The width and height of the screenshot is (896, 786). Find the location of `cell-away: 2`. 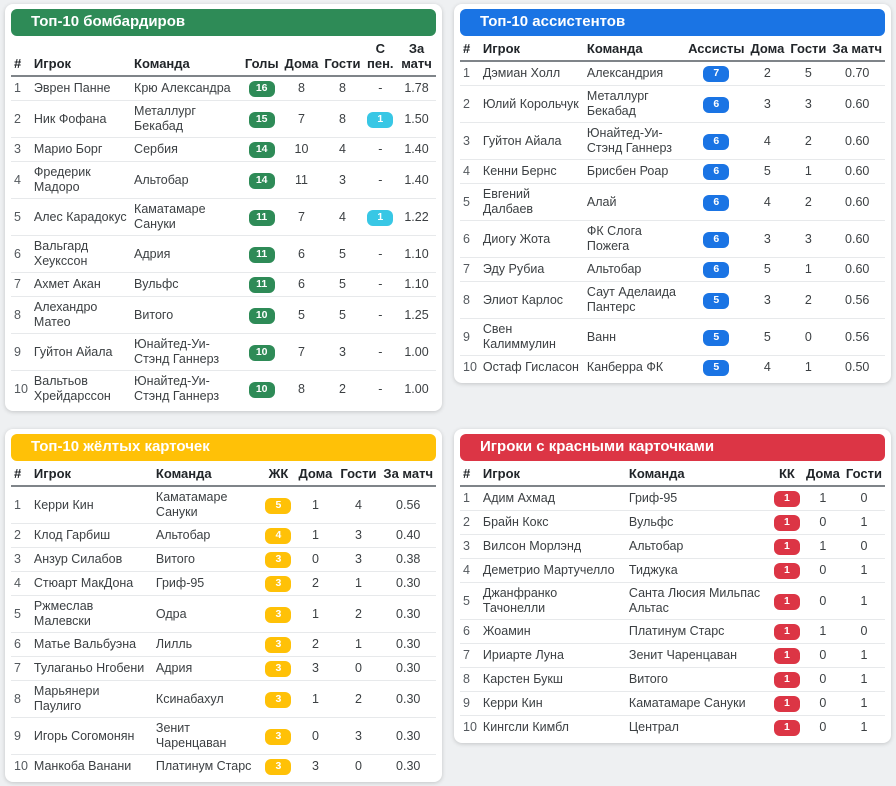

cell-away: 2 is located at coordinates (808, 300).